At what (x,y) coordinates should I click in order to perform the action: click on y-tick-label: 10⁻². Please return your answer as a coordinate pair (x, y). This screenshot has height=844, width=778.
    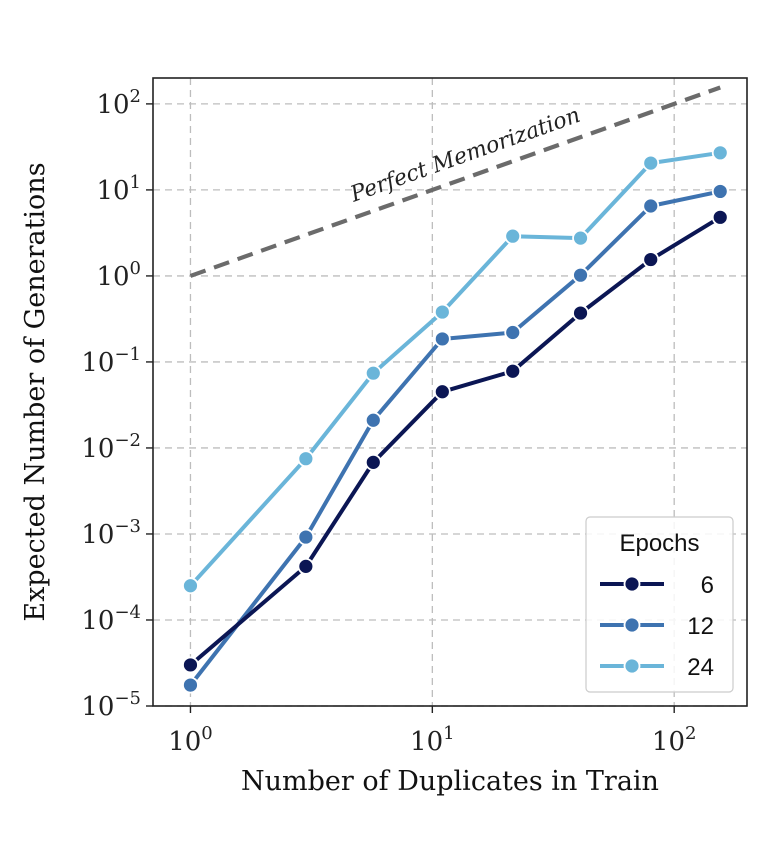
    Looking at the image, I should click on (111, 447).